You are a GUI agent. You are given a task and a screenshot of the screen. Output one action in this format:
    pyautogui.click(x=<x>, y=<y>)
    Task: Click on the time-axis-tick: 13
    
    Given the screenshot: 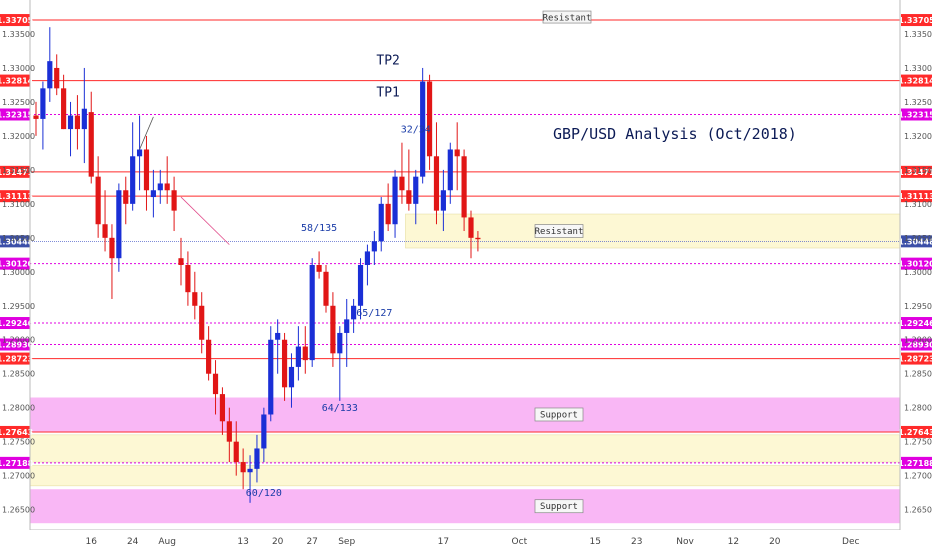 What is the action you would take?
    pyautogui.click(x=242, y=542)
    